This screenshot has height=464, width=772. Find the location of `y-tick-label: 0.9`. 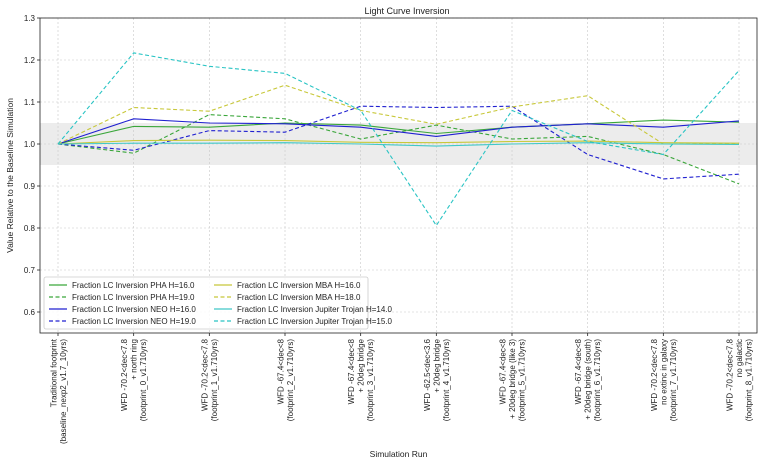

y-tick-label: 0.9 is located at coordinates (30, 186).